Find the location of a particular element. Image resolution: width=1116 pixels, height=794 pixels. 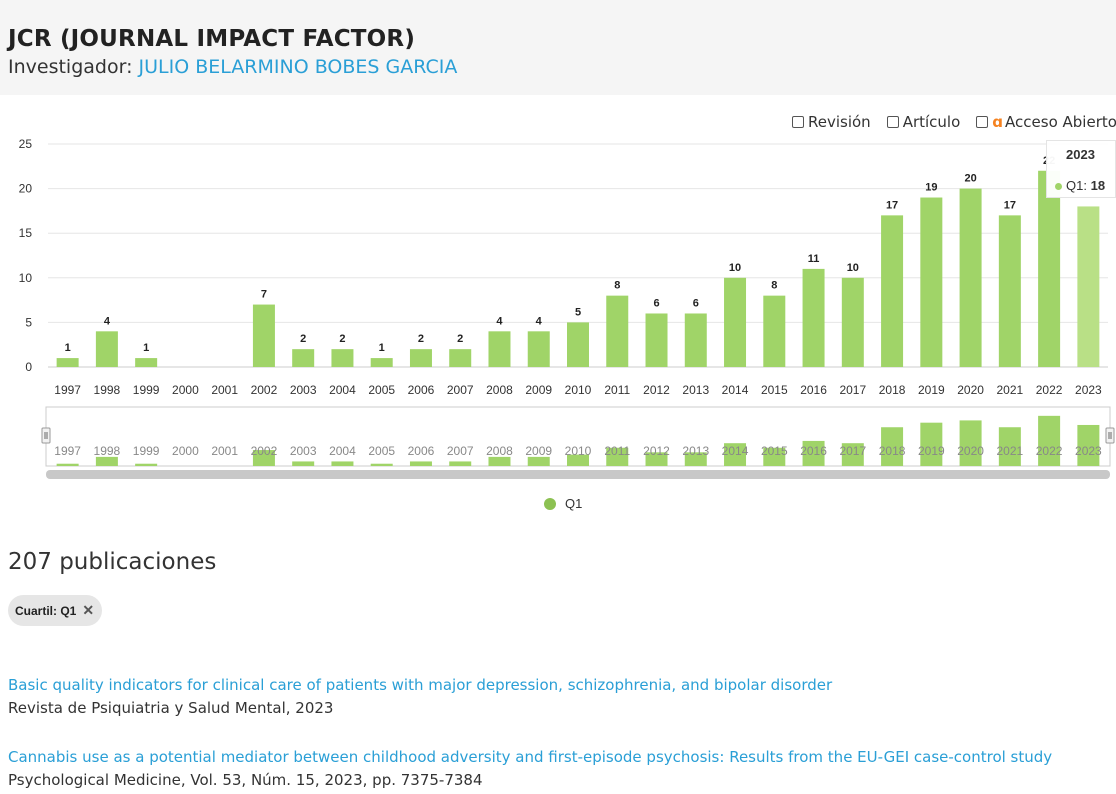

bar-2014 is located at coordinates (735, 322).